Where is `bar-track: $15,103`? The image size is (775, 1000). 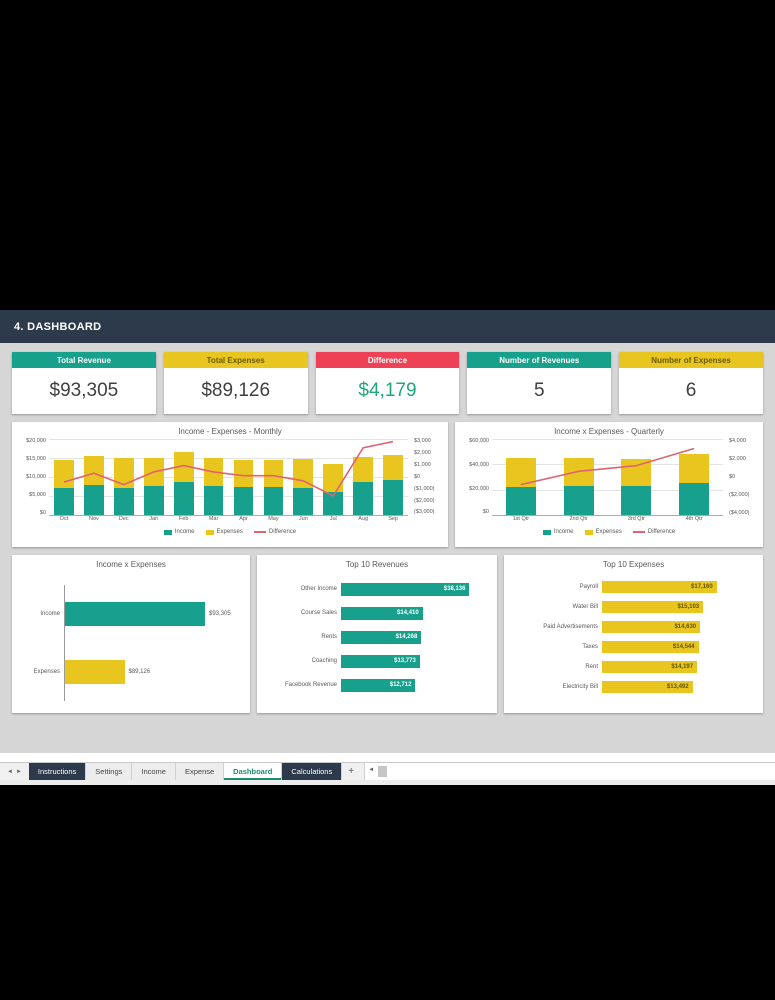
bar-track: $15,103 is located at coordinates (677, 607).